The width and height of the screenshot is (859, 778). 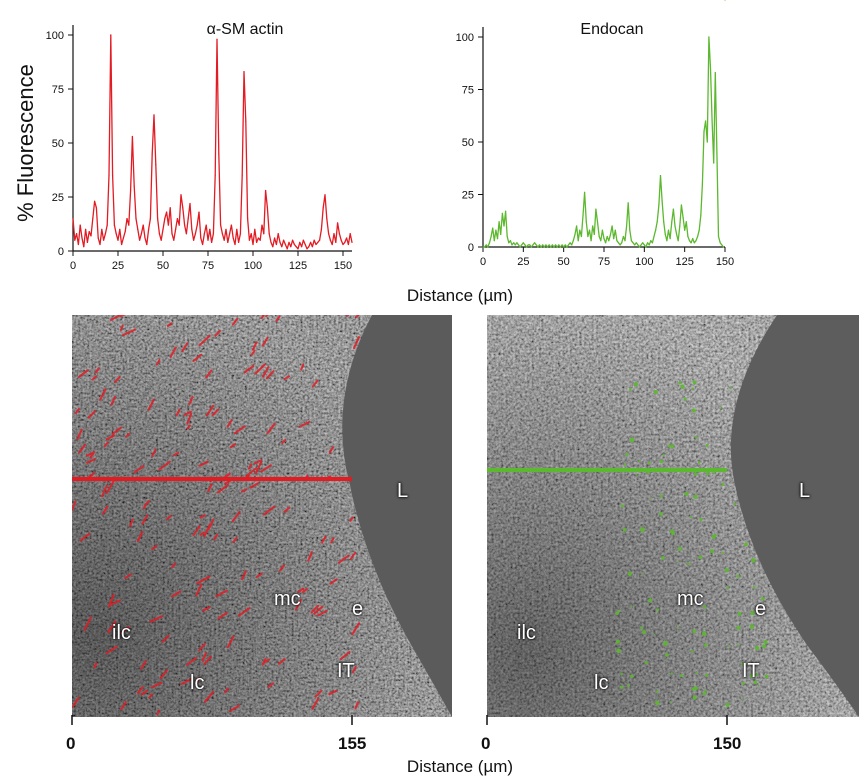 What do you see at coordinates (805, 491) in the screenshot?
I see `label-lumen-right: L` at bounding box center [805, 491].